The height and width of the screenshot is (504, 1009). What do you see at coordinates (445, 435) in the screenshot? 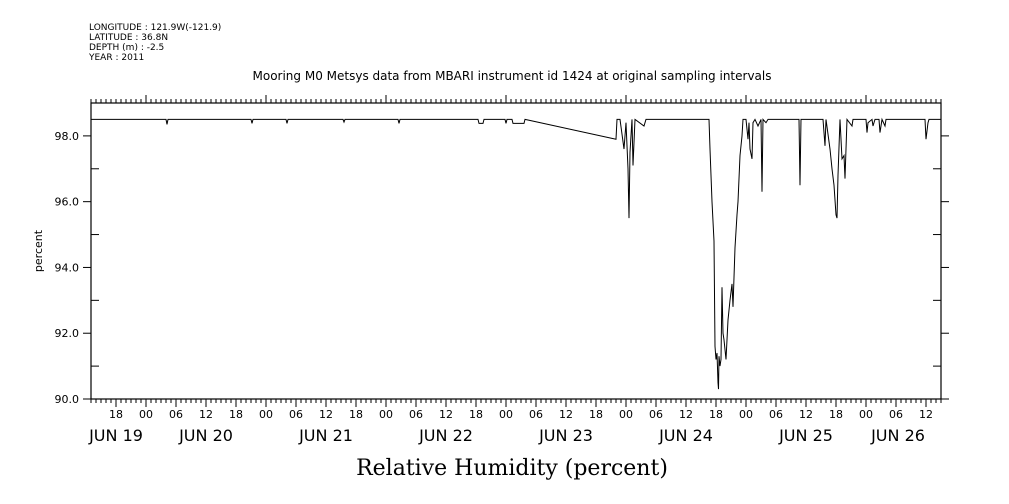
I see `date-label: JUN 22` at bounding box center [445, 435].